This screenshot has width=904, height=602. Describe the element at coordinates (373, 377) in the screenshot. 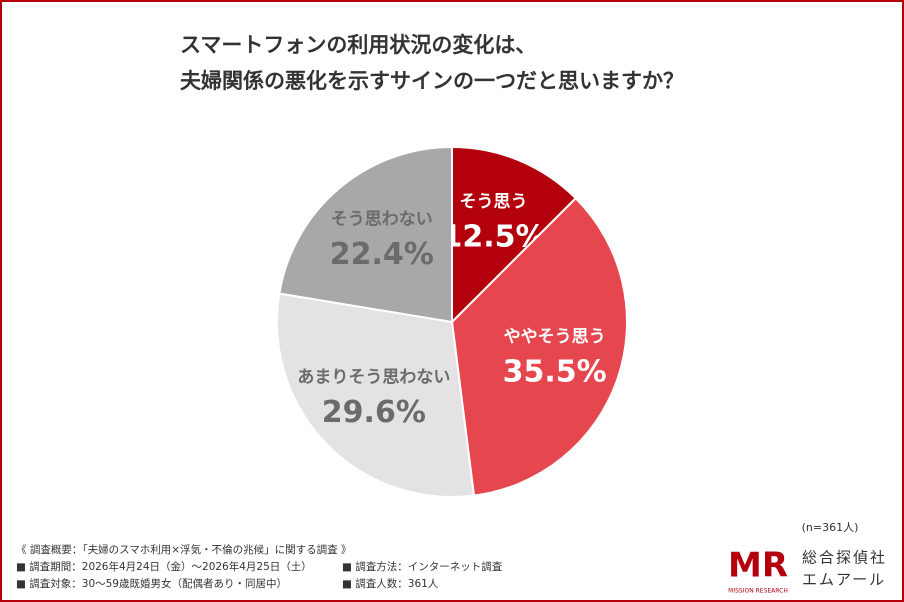

I see `slice-label: あまりそう思わない` at that location.